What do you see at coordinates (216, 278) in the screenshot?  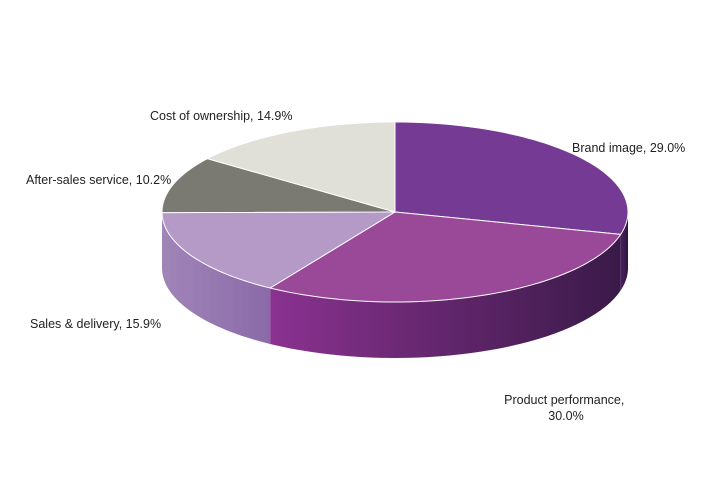 I see `slice-side-sales-delivery` at bounding box center [216, 278].